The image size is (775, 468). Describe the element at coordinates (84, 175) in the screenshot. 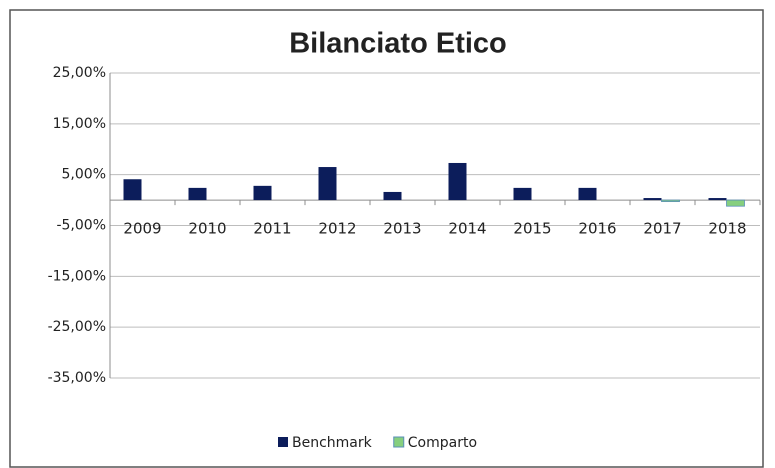

I see `y-tick-label: 5,00%` at that location.